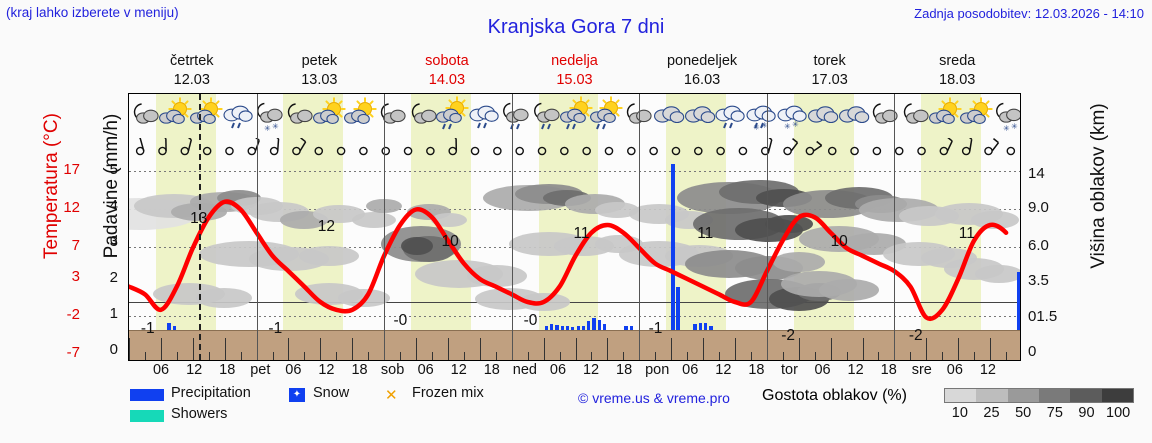  What do you see at coordinates (829, 61) in the screenshot?
I see `day-name: torek` at bounding box center [829, 61].